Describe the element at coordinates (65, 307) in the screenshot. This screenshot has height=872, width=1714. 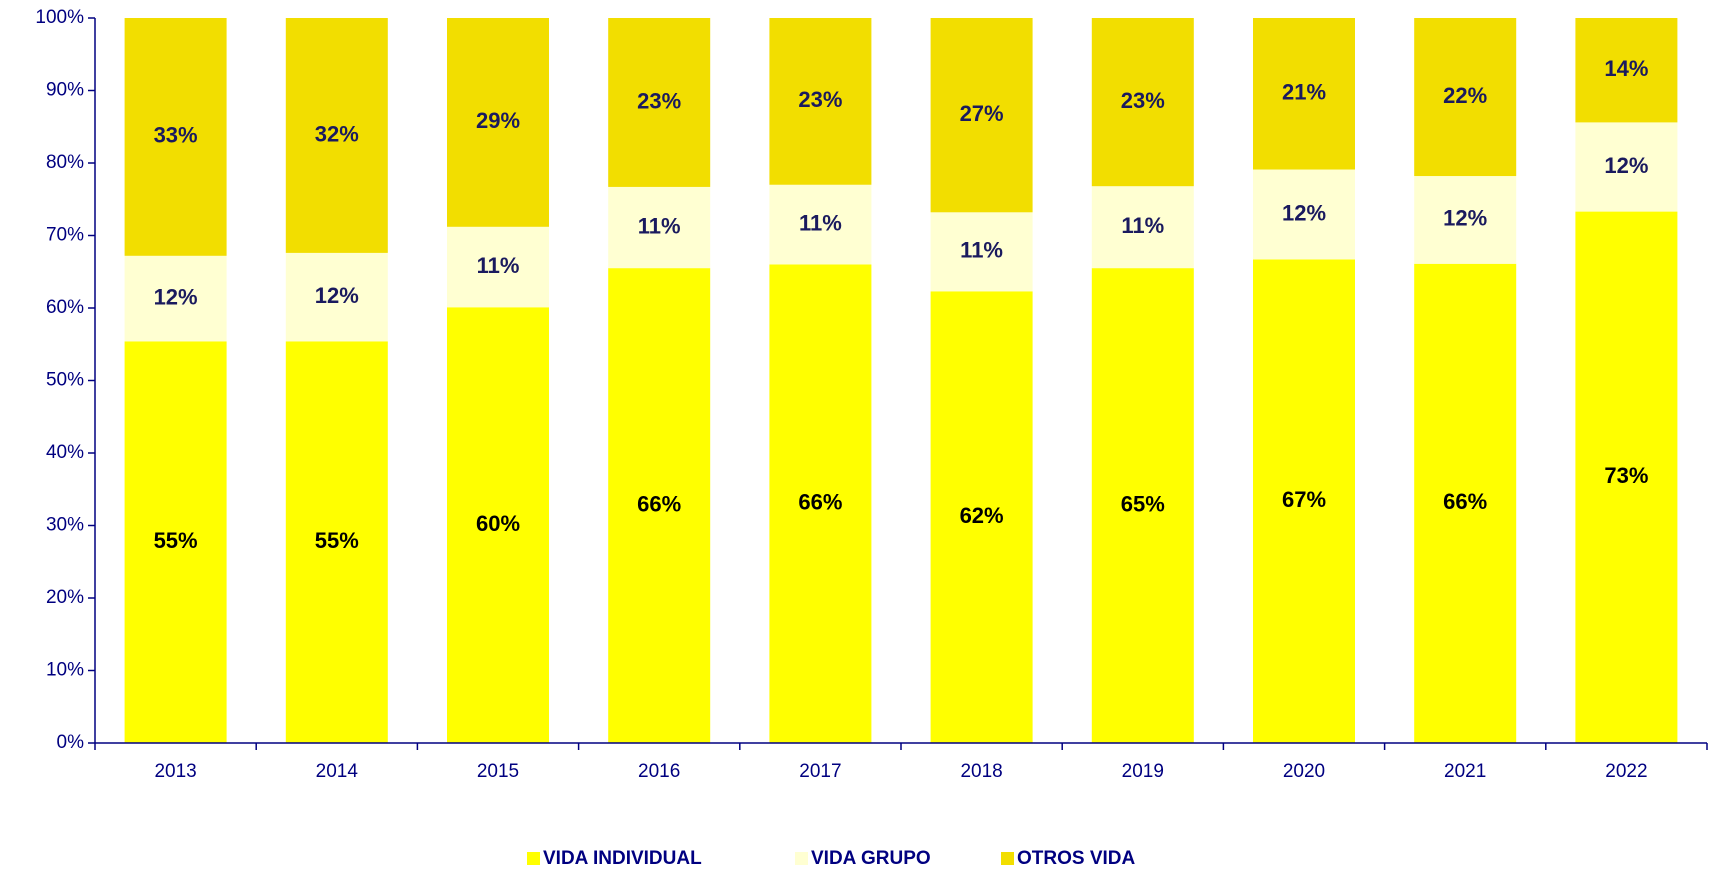
I see `y-tick-label: 60%` at that location.